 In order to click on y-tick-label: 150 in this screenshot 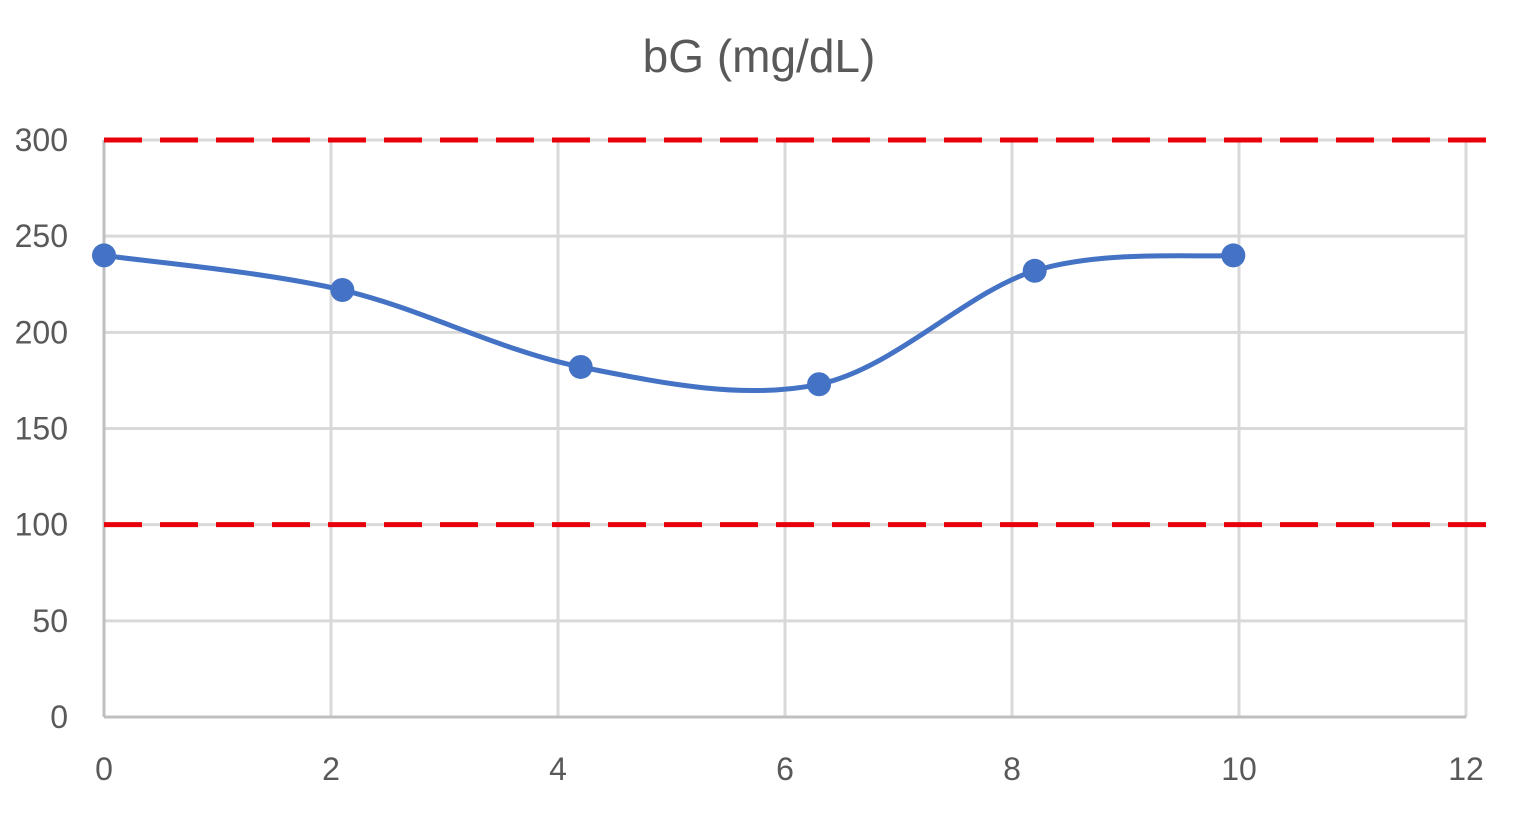, I will do `click(41, 429)`.